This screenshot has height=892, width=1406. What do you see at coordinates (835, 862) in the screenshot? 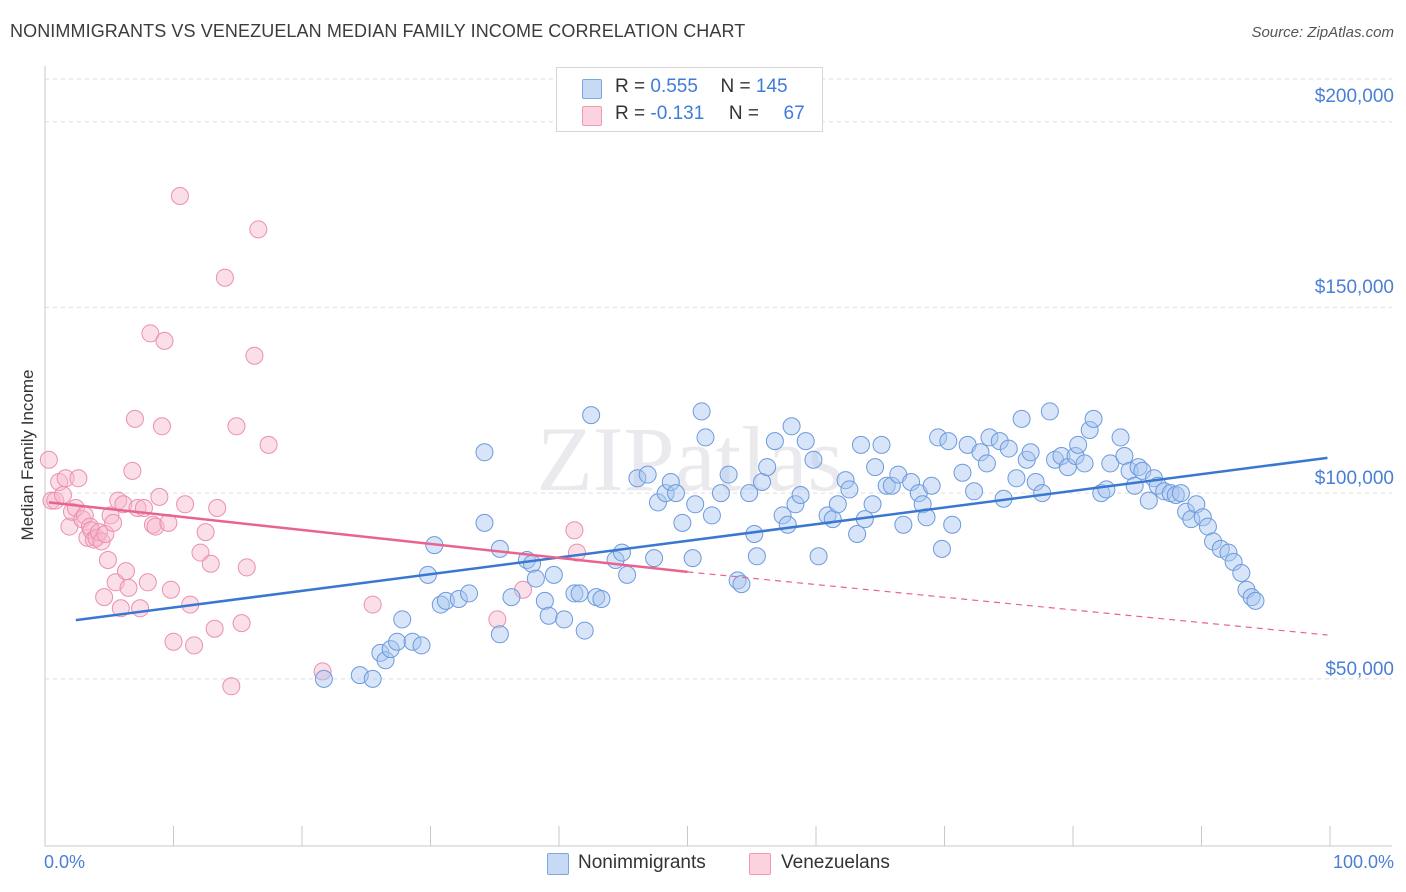
I see `legend-label-venezuelans: Venezuelans` at bounding box center [835, 862].